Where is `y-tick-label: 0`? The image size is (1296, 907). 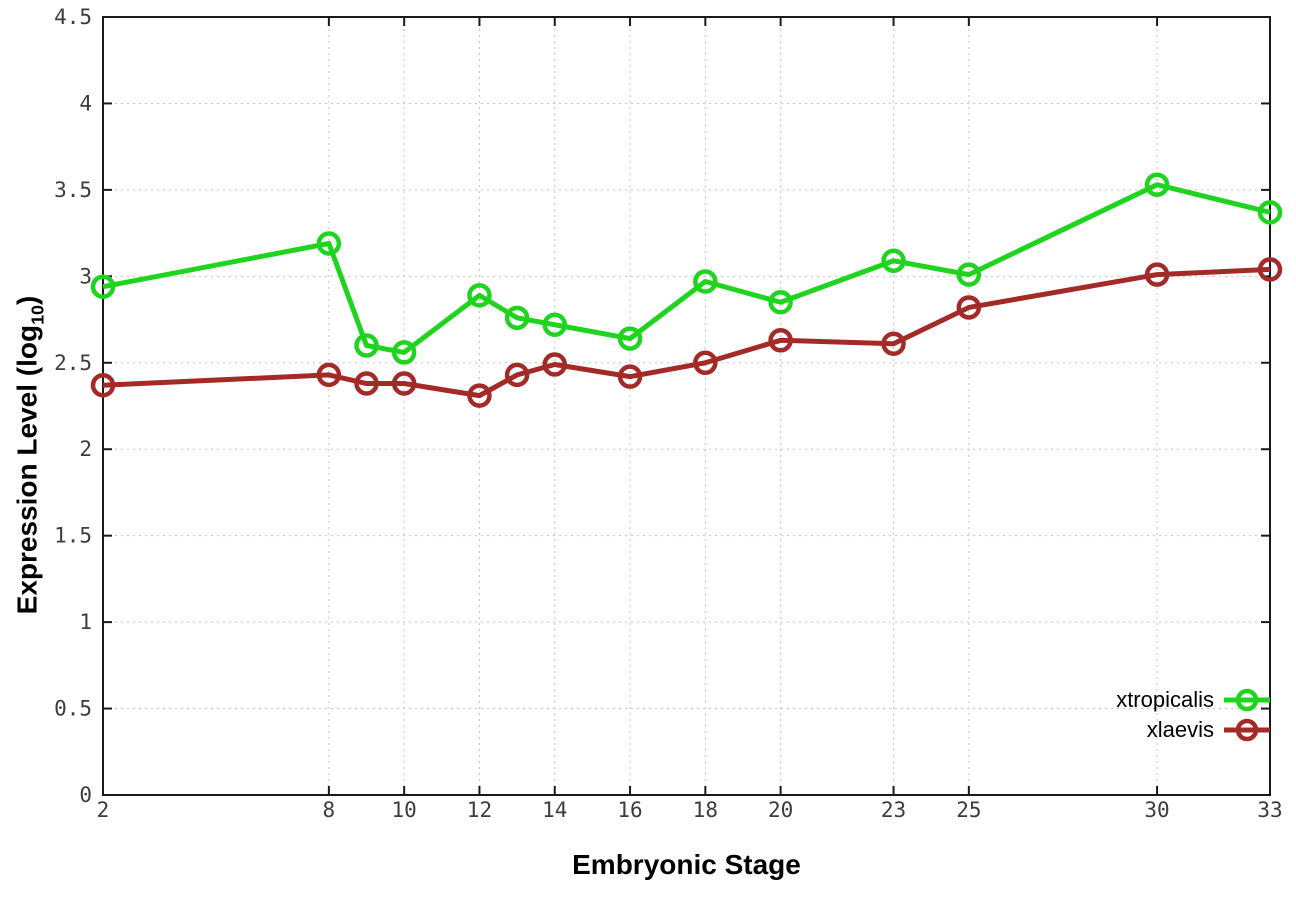
y-tick-label: 0 is located at coordinates (85, 795).